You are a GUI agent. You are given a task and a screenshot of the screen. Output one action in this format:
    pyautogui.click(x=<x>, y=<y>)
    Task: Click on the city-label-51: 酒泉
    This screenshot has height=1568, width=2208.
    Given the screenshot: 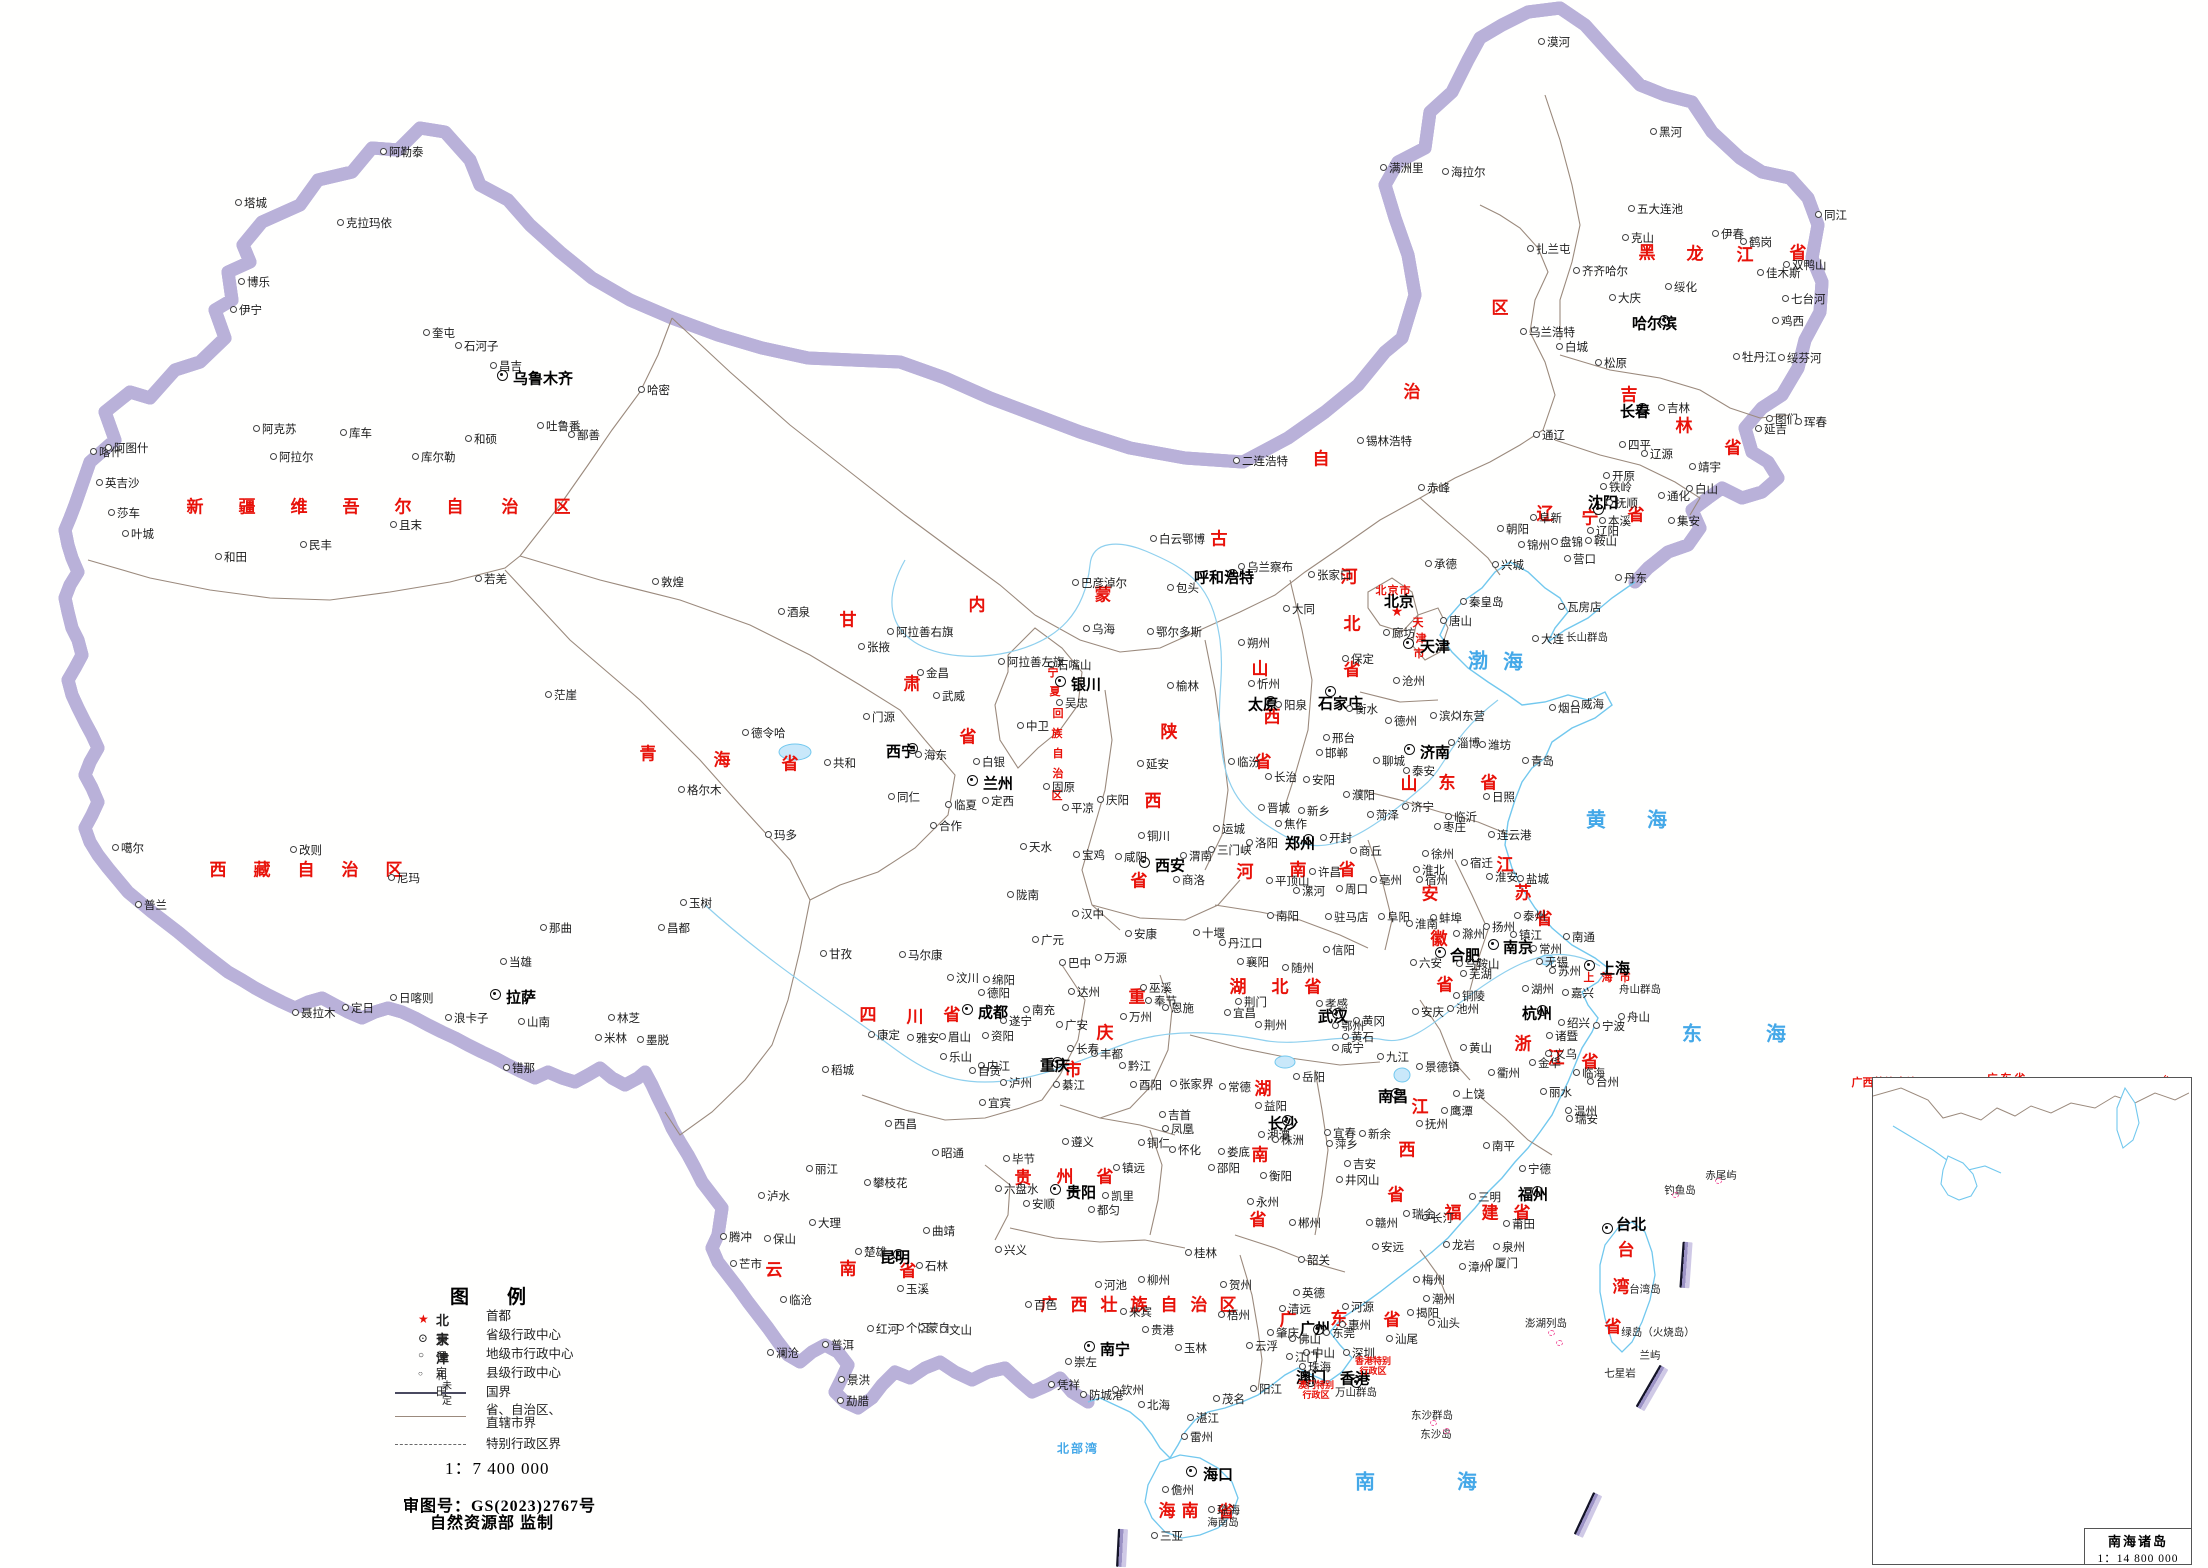 What is the action you would take?
    pyautogui.click(x=794, y=612)
    